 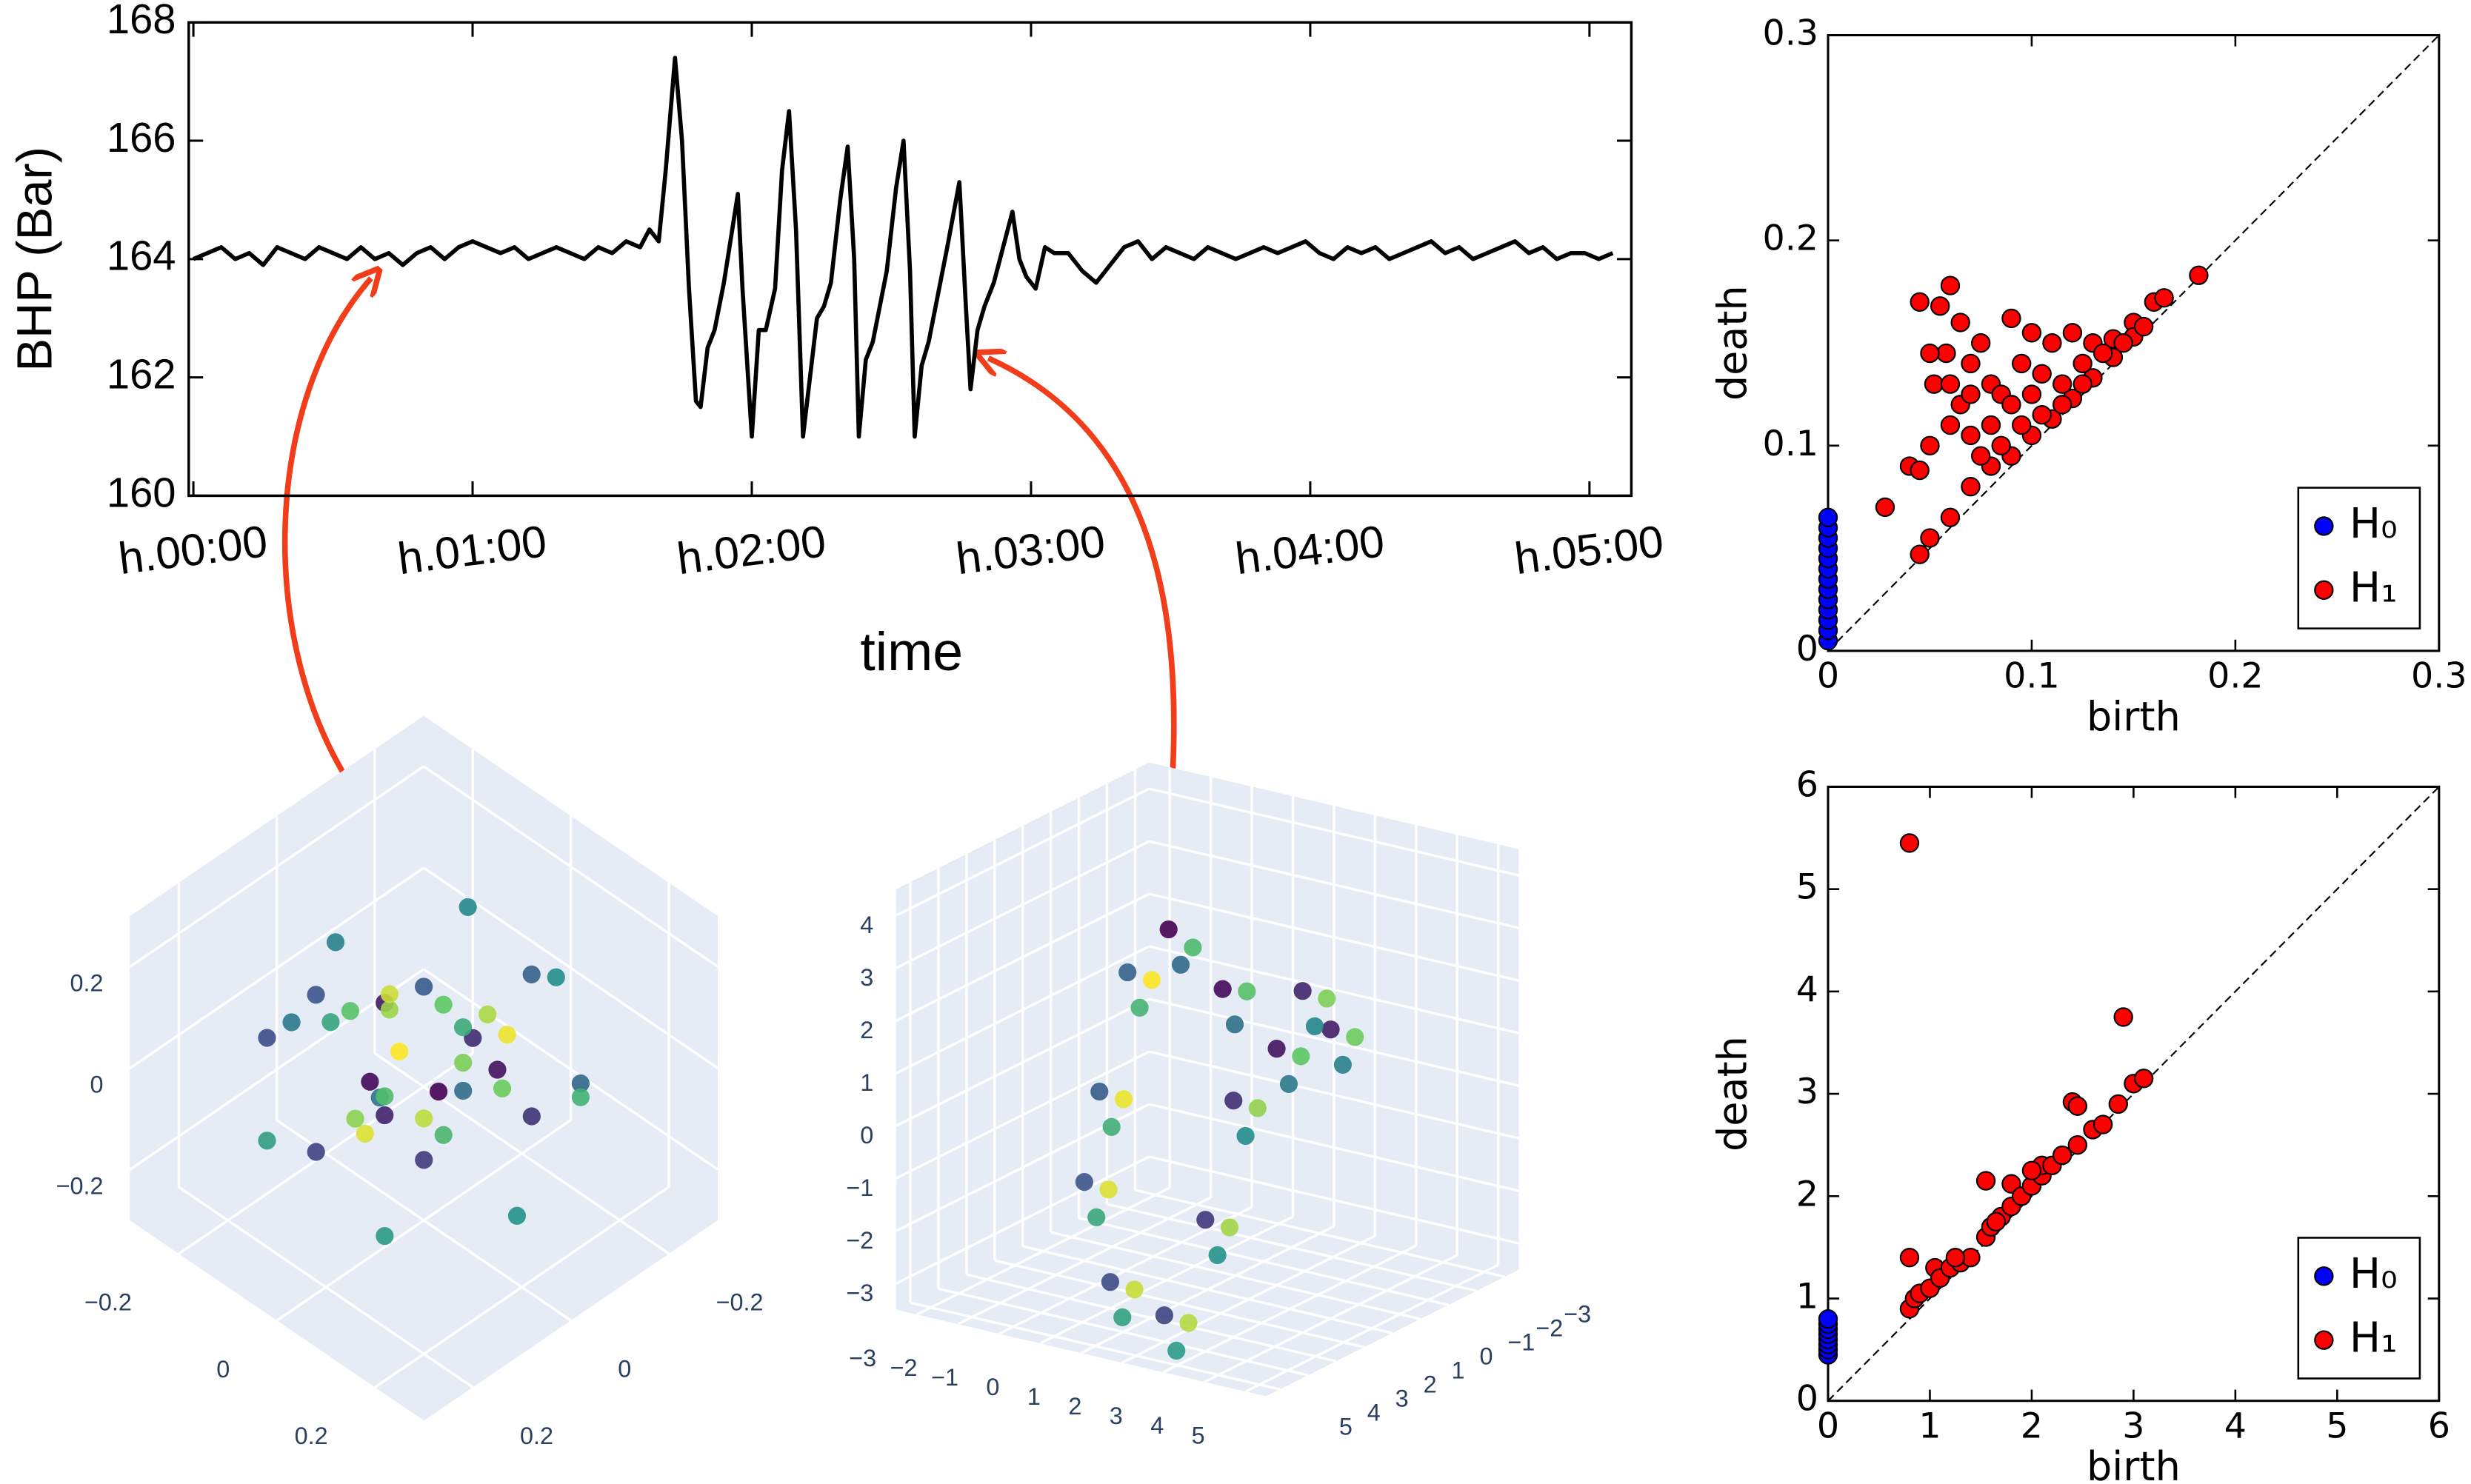 I want to click on y-tick-label: 0.1, so click(x=1790, y=444).